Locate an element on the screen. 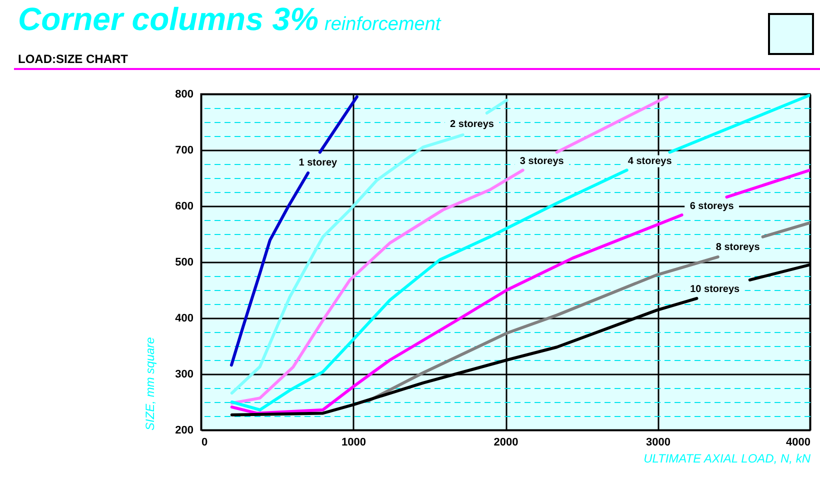 This screenshot has height=478, width=820. y-axis-title: SIZE, mm square is located at coordinates (150, 383).